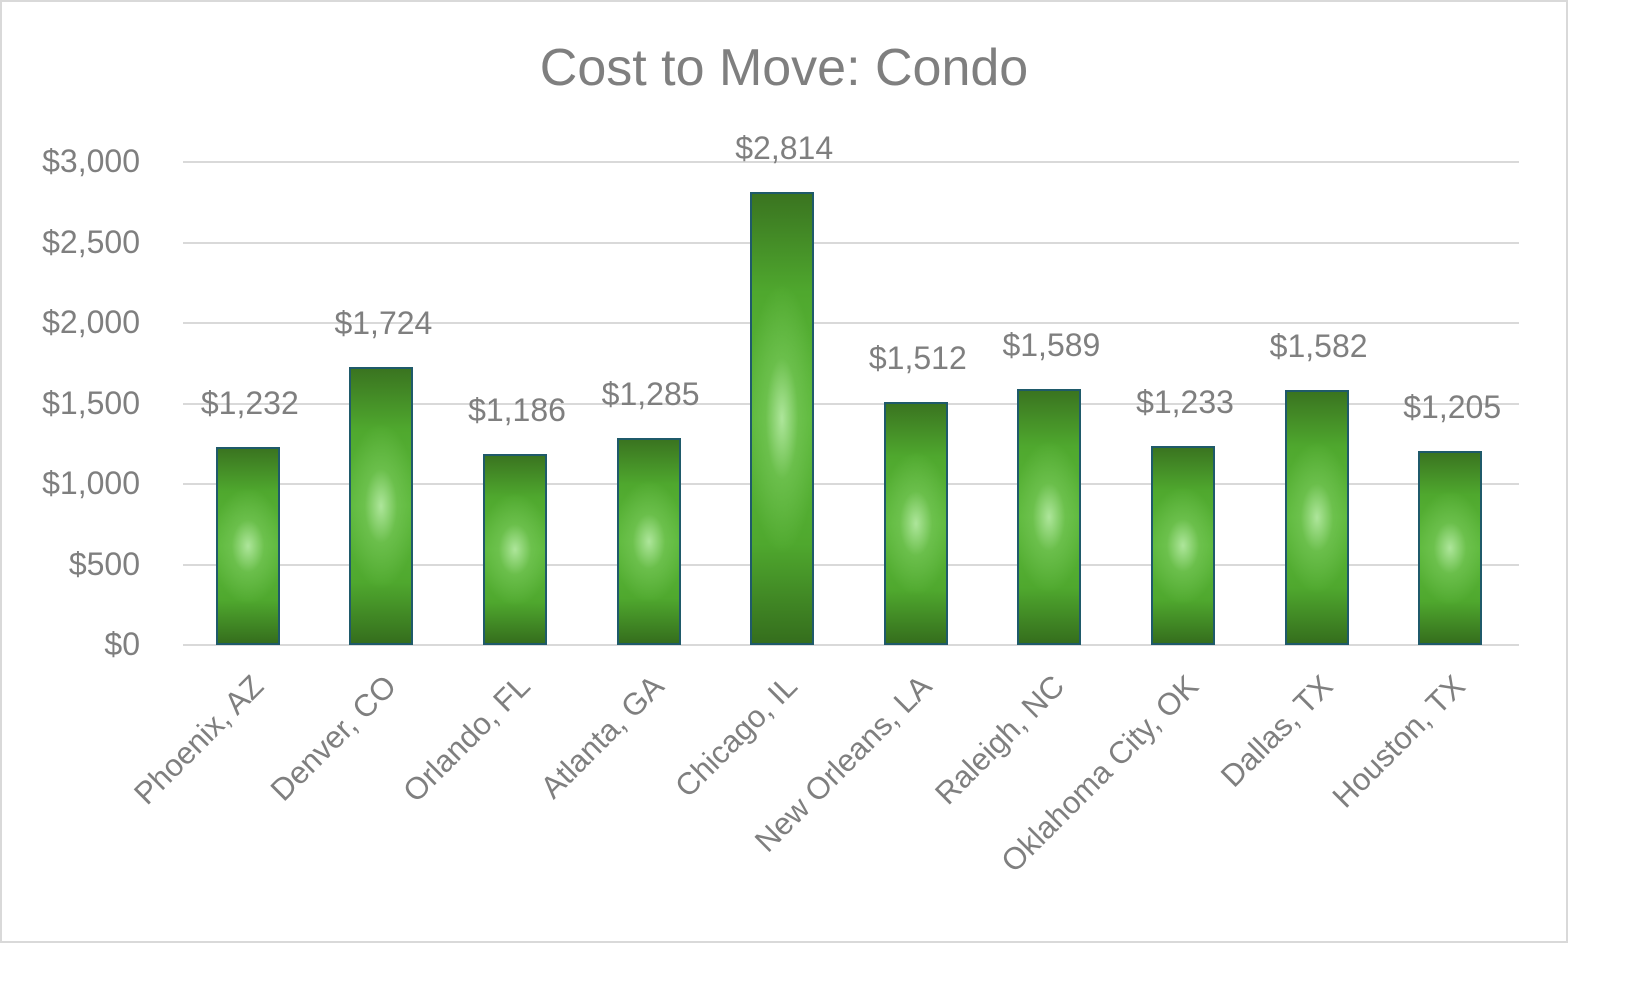  What do you see at coordinates (1185, 402) in the screenshot?
I see `data-label: $1,233` at bounding box center [1185, 402].